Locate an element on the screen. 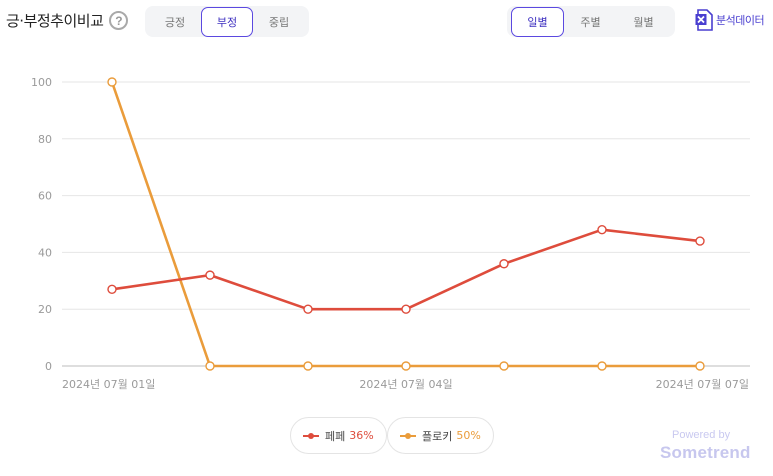 This screenshot has height=476, width=773. period-tabs: 일별 주별 월별 is located at coordinates (591, 21).